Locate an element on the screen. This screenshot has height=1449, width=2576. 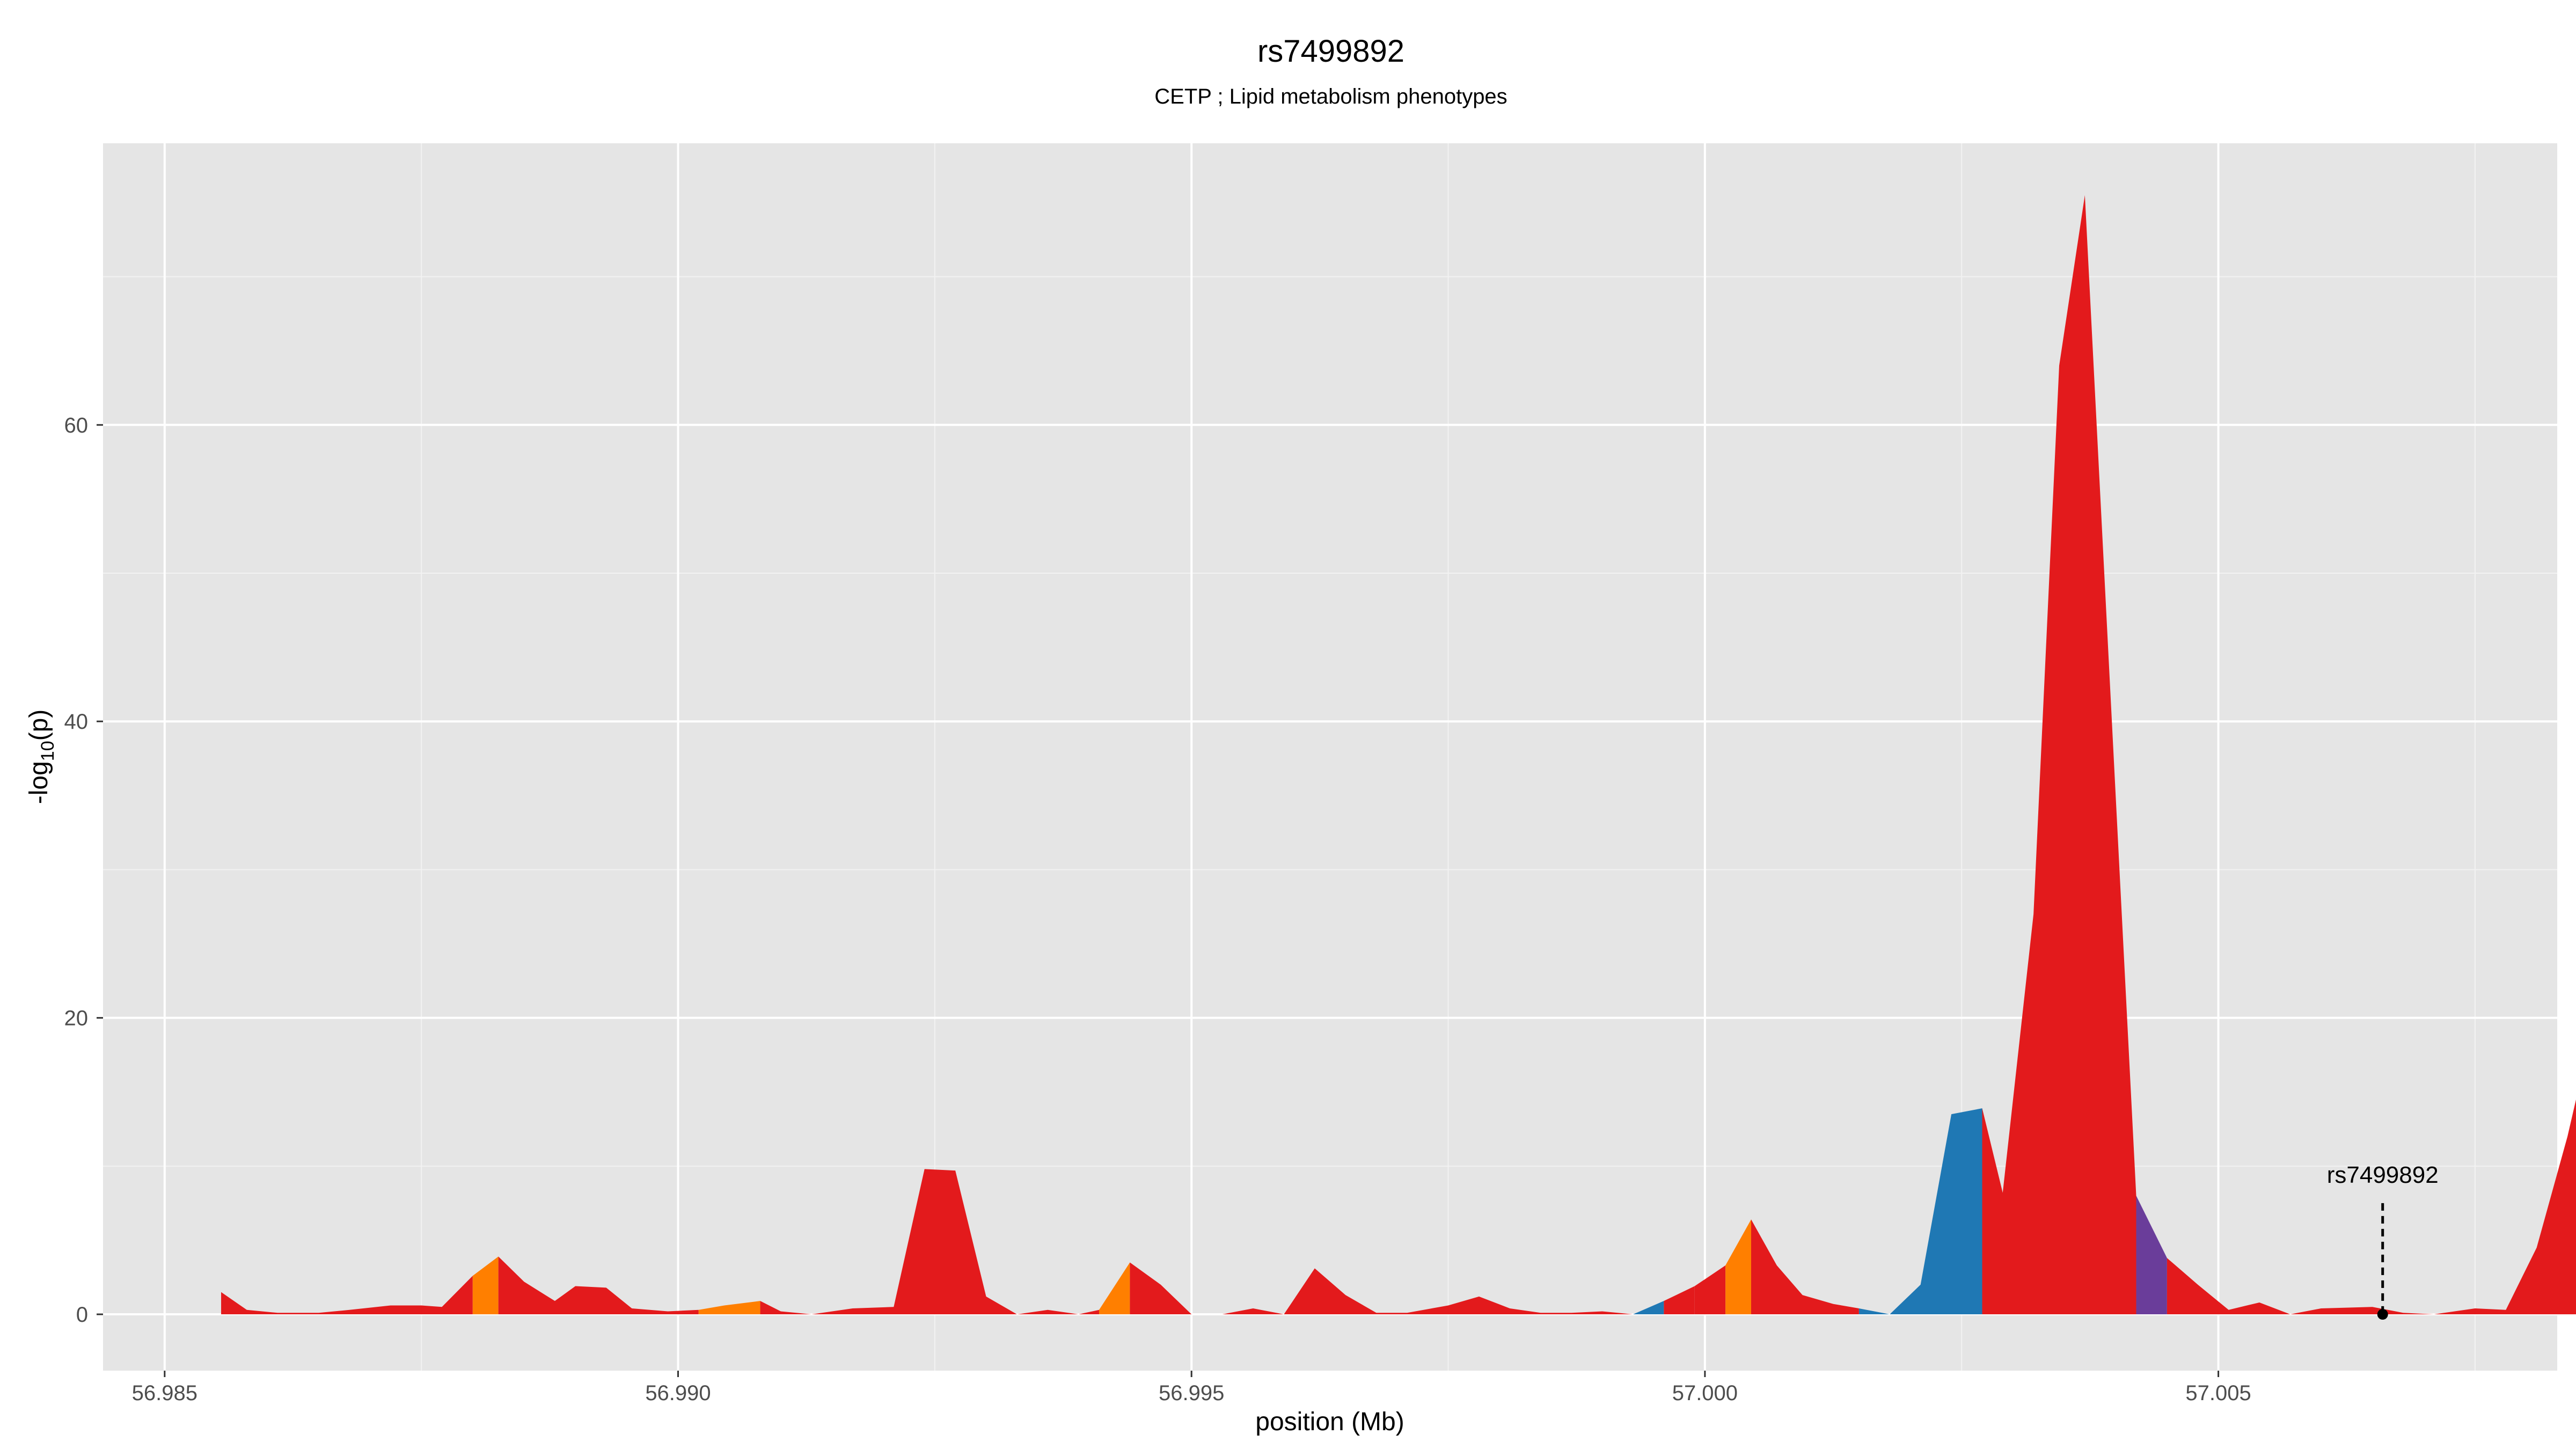
annotation-label: rs7499892 is located at coordinates (2383, 1175).